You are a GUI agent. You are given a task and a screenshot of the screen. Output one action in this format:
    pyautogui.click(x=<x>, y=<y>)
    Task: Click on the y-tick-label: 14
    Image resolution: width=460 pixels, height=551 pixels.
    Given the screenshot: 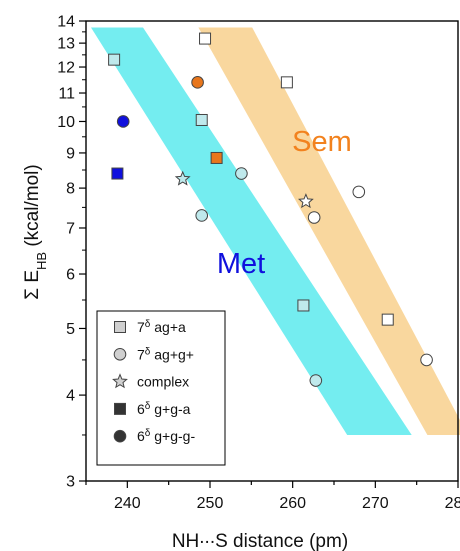 What is the action you would take?
    pyautogui.click(x=66, y=22)
    